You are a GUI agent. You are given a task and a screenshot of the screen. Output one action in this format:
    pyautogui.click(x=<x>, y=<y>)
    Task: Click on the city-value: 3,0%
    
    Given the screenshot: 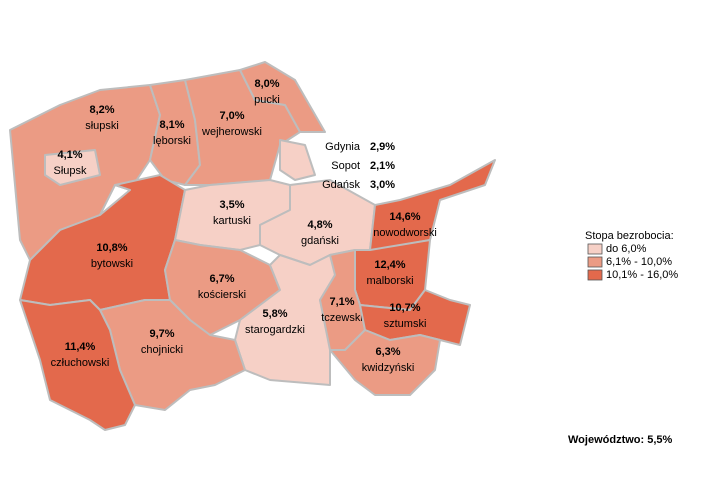 What is the action you would take?
    pyautogui.click(x=382, y=185)
    